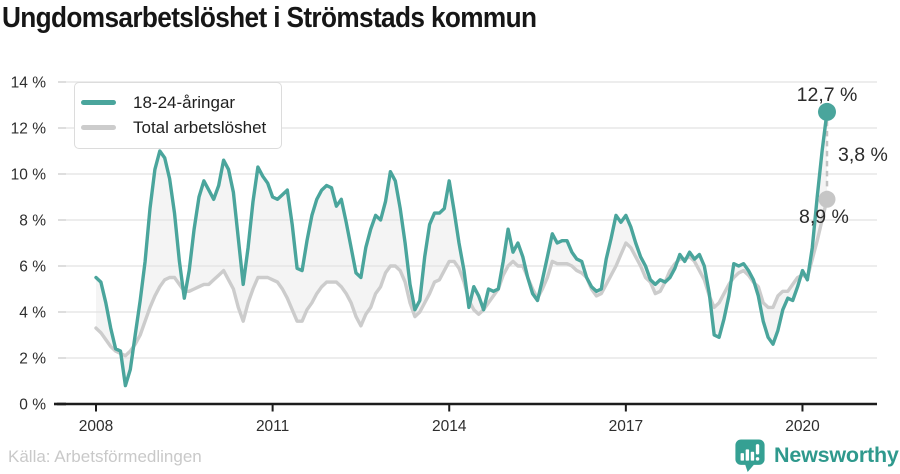 This screenshot has width=900, height=474. What do you see at coordinates (863, 155) in the screenshot?
I see `annotation-difference-value: 3,8 %` at bounding box center [863, 155].